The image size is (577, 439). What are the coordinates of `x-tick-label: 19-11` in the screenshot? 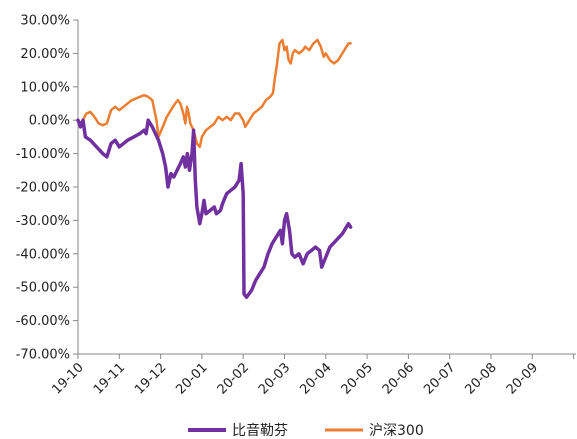 It's located at (109, 378).